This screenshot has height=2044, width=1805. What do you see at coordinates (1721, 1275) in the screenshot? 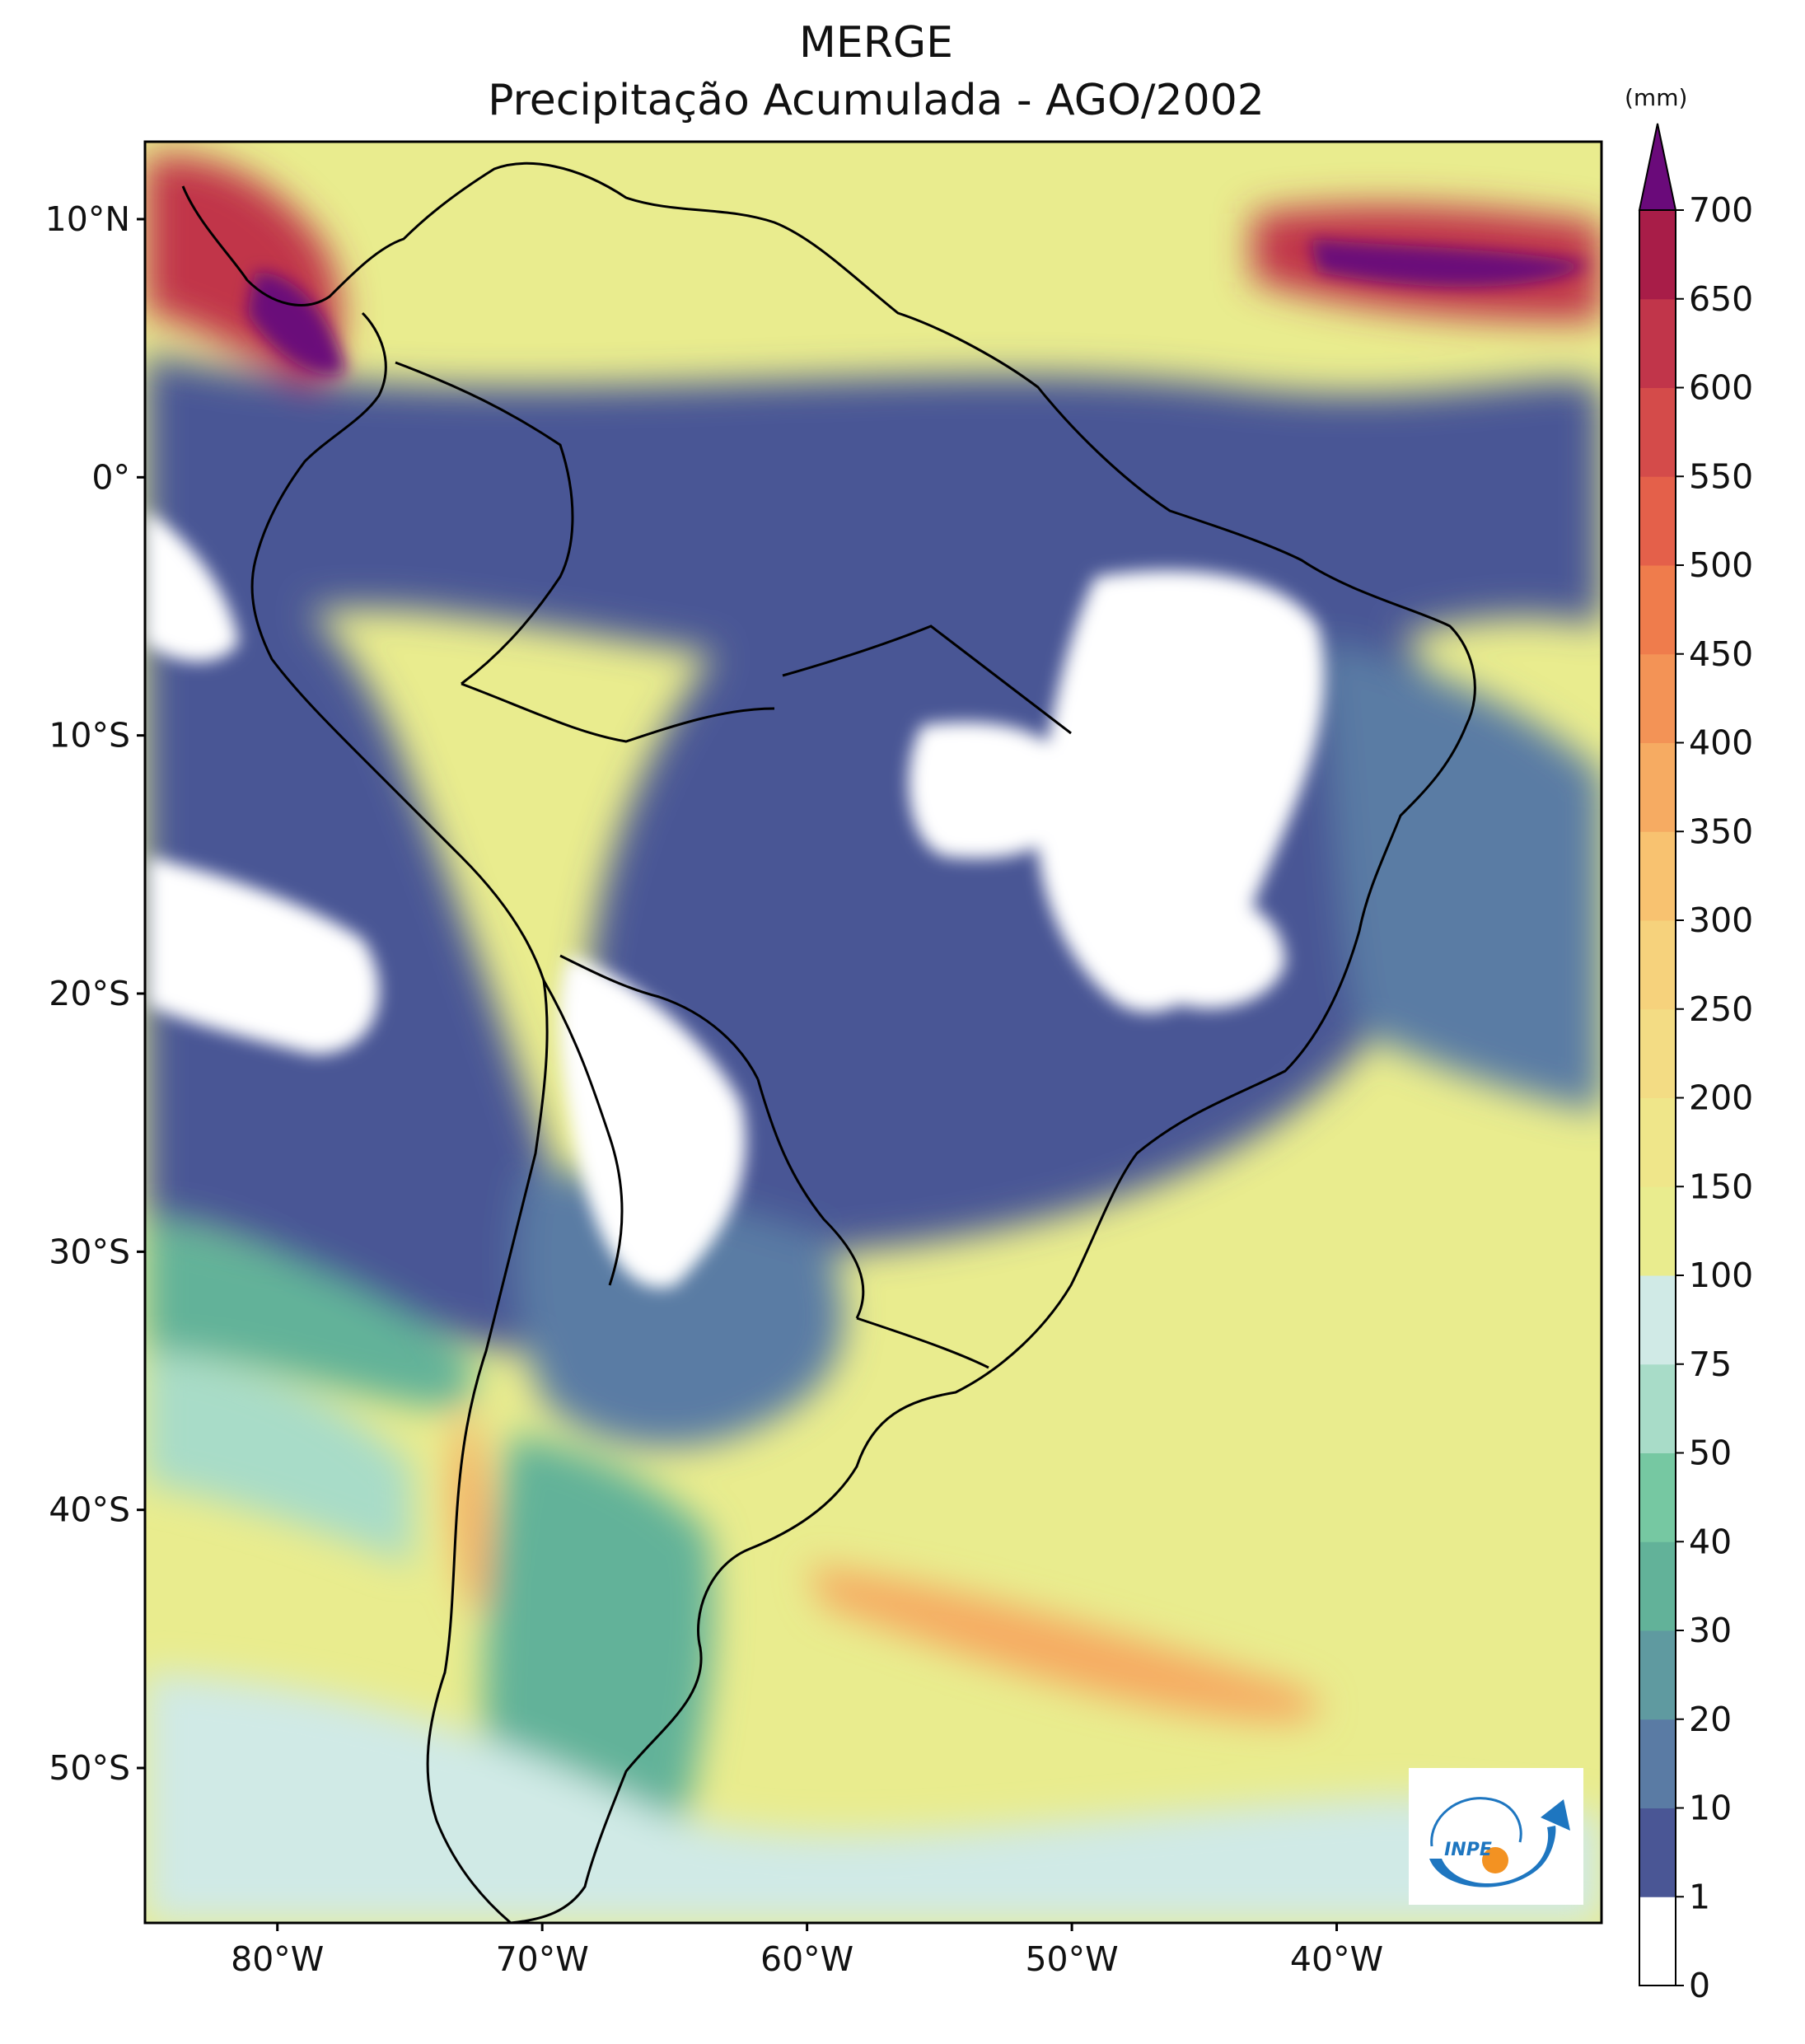
I see `colorbar-tick-label: 100` at bounding box center [1721, 1275].